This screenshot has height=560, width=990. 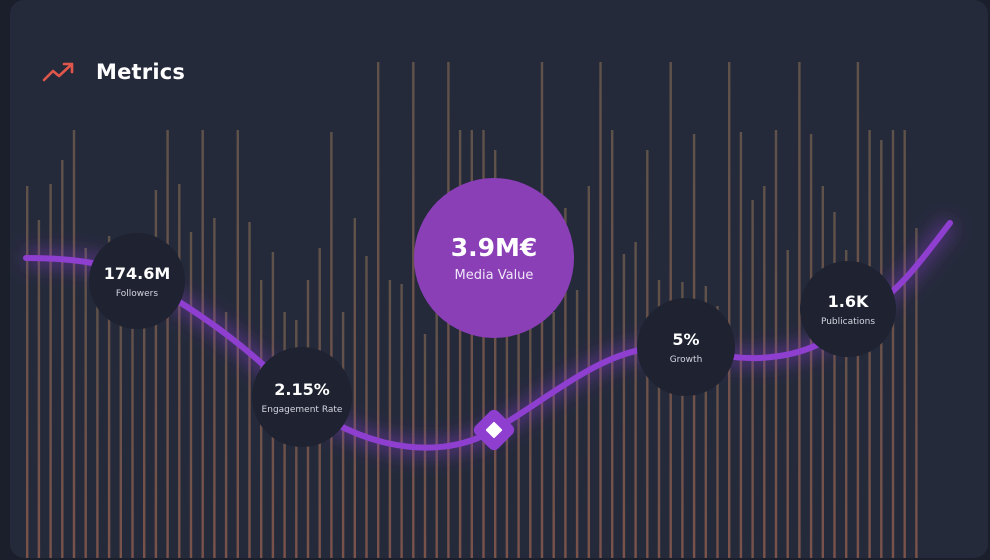 I want to click on media-value-label: Media Value, so click(x=494, y=275).